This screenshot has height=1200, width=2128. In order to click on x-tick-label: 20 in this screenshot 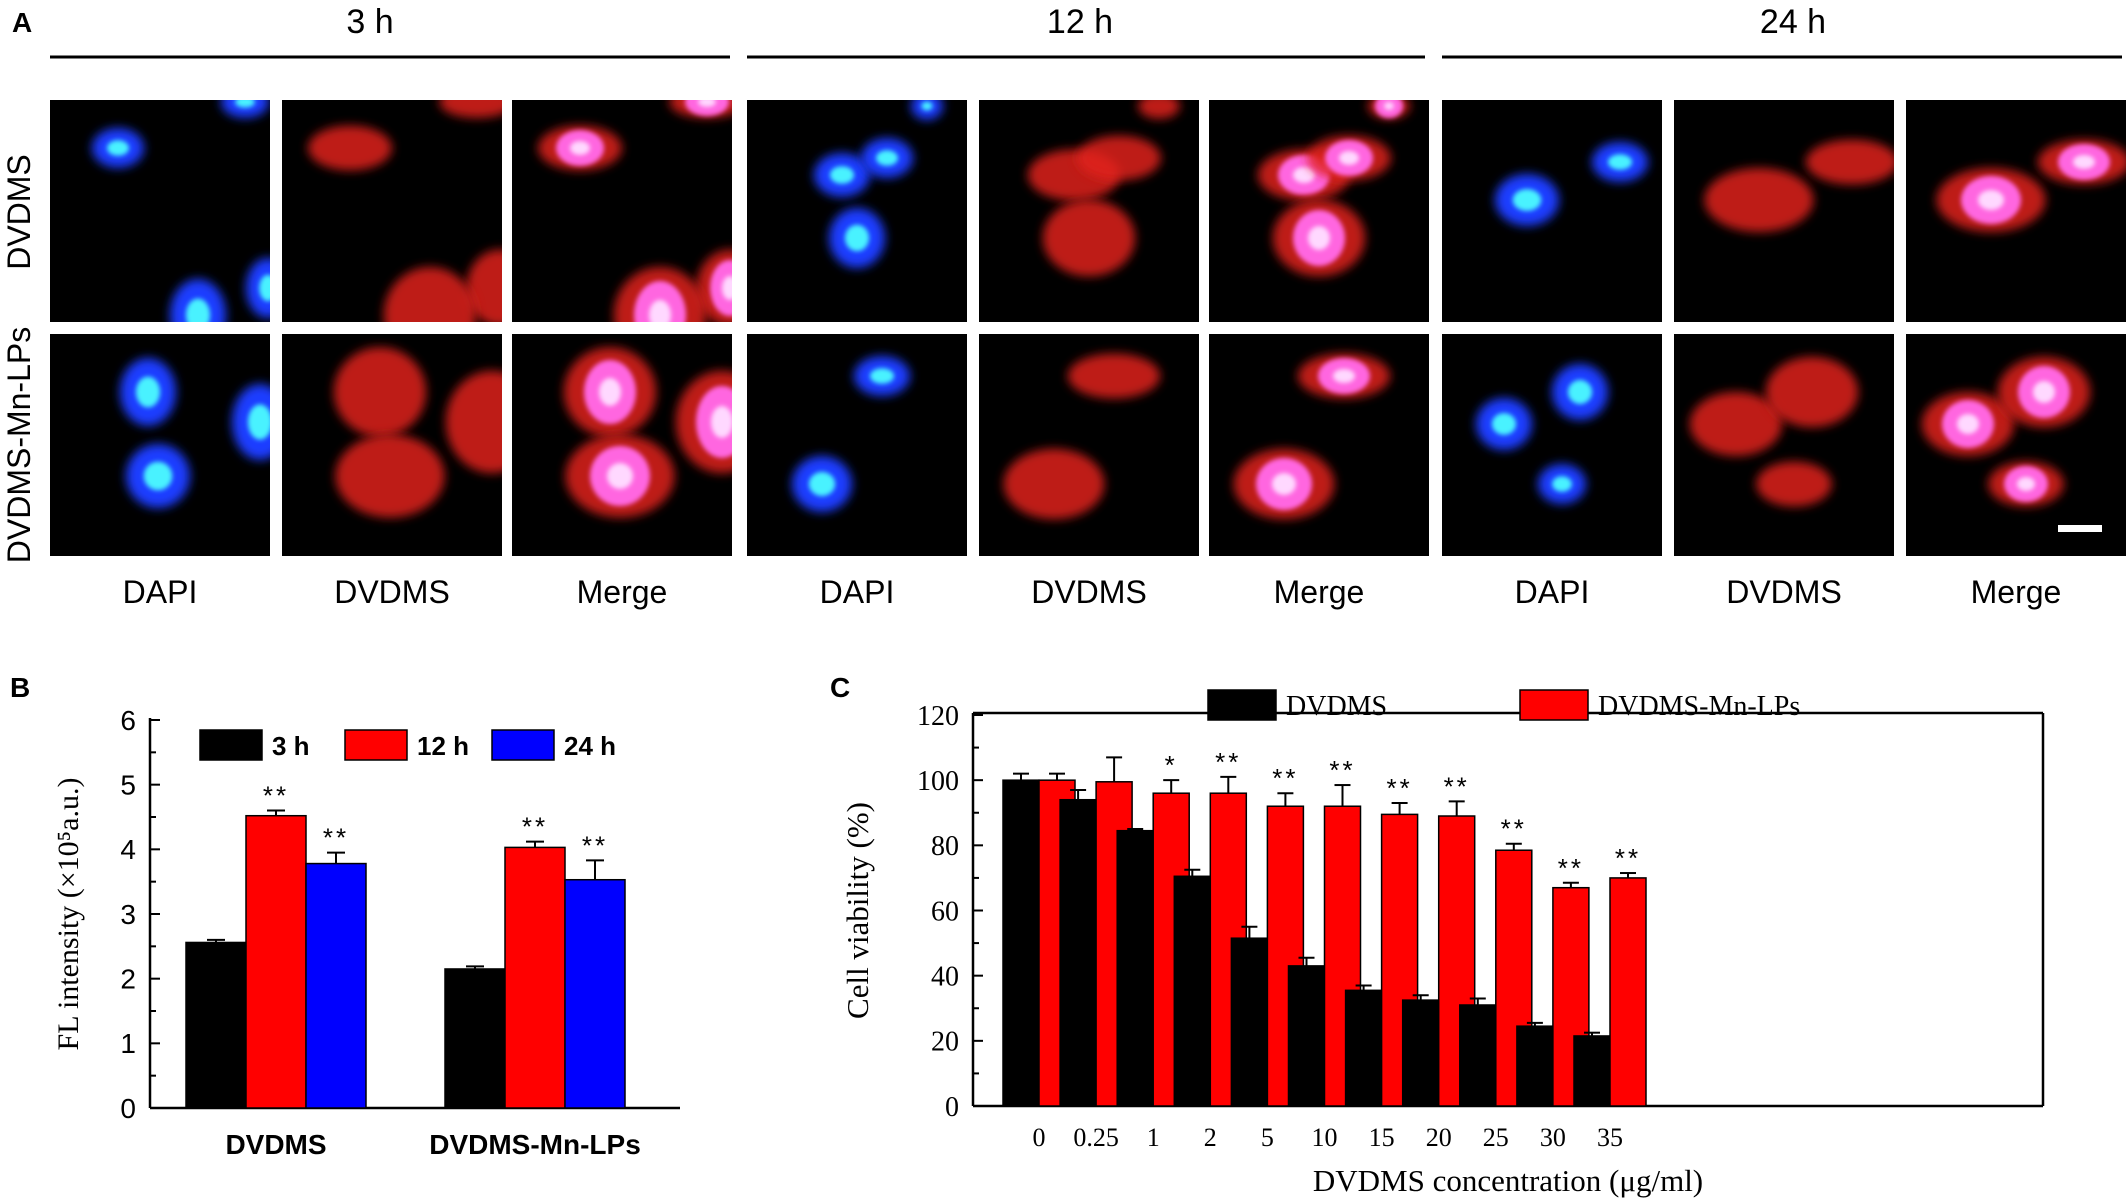, I will do `click(1439, 1137)`.